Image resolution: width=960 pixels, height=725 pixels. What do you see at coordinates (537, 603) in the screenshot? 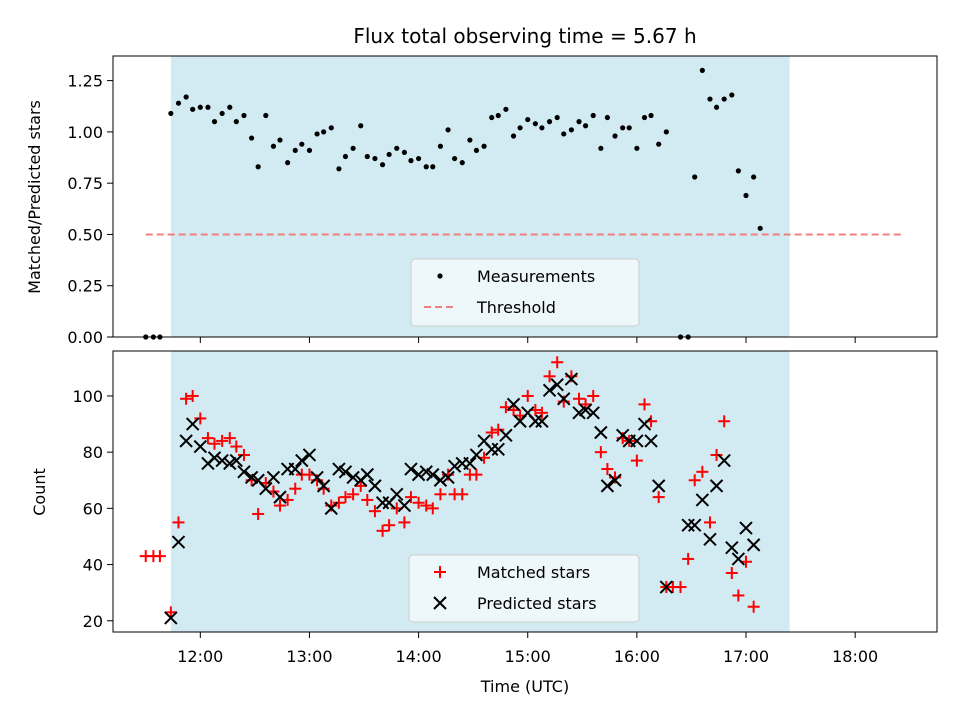
I see `legend-predicted-label: Predicted stars` at bounding box center [537, 603].